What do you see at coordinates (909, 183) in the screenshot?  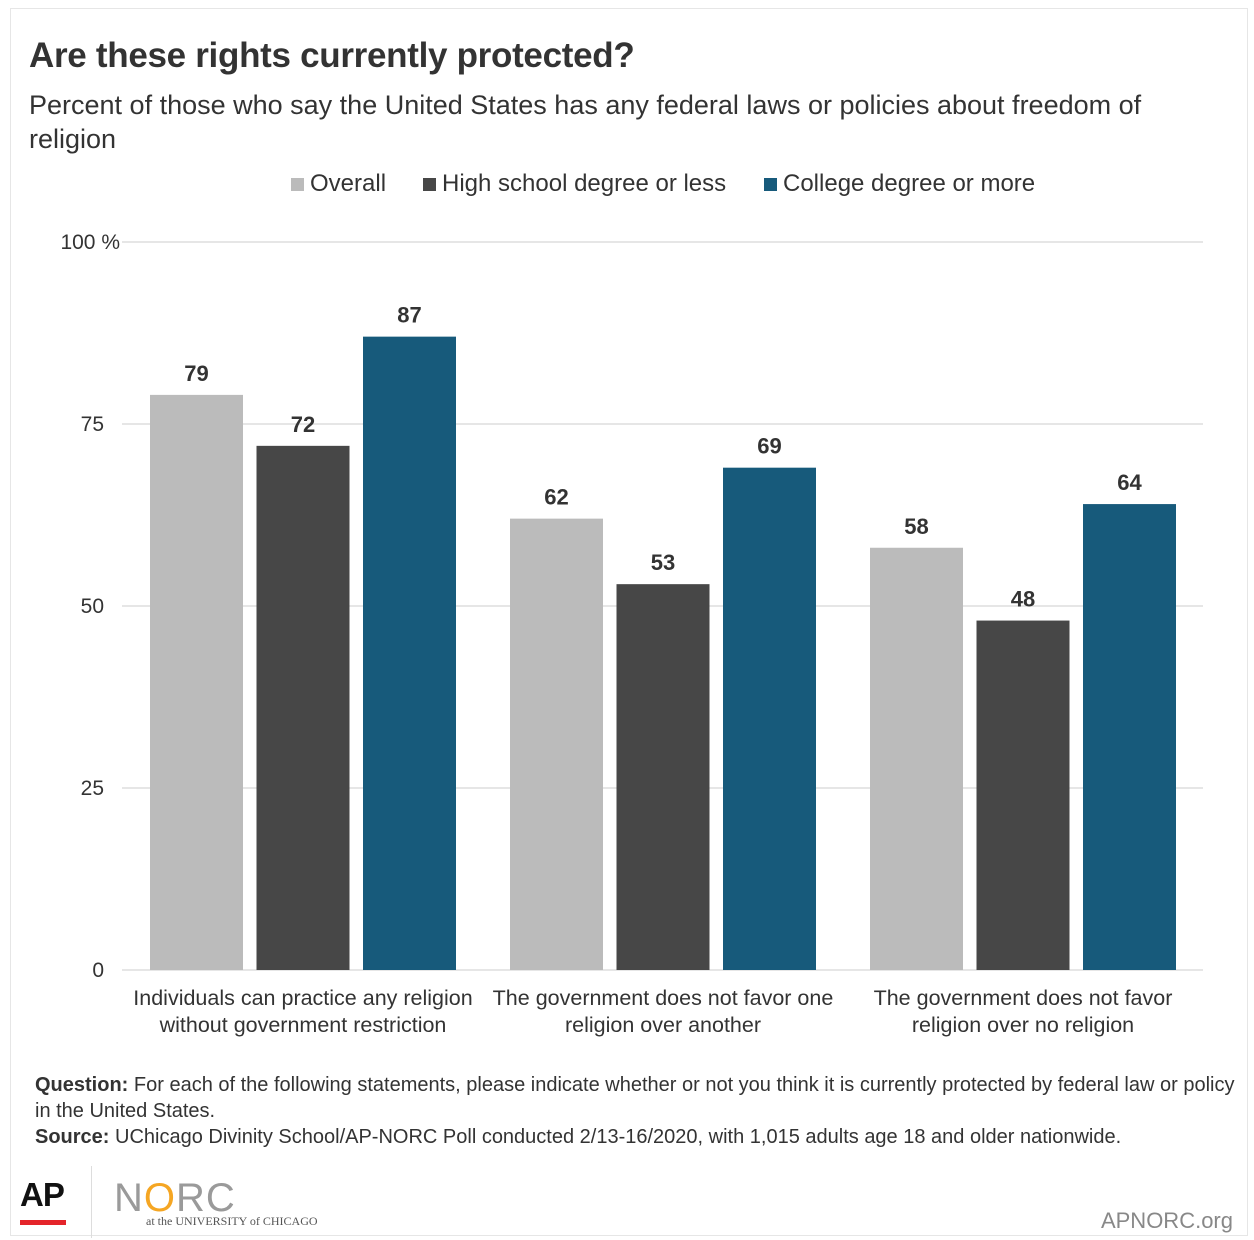 I see `legend-label-college: College degree or more` at bounding box center [909, 183].